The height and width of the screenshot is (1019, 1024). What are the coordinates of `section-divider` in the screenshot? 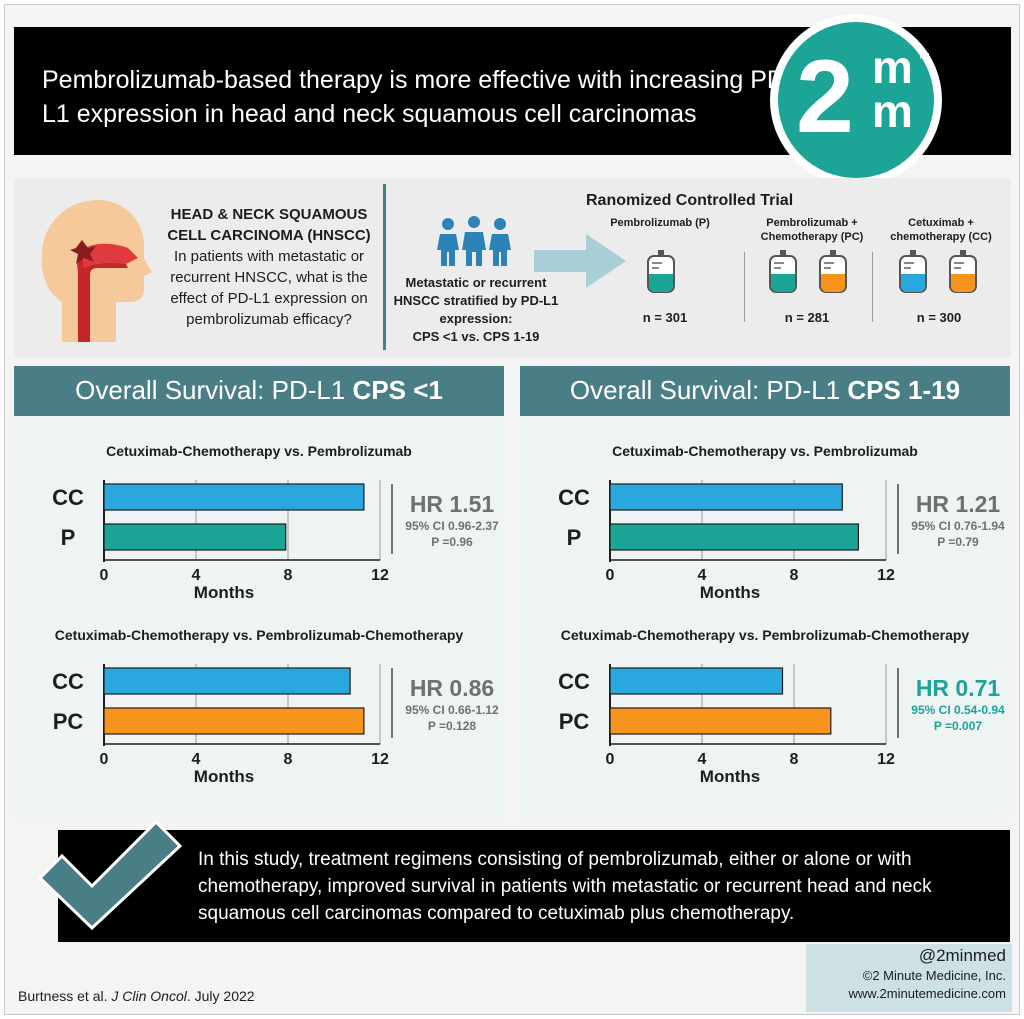 It's located at (384, 267).